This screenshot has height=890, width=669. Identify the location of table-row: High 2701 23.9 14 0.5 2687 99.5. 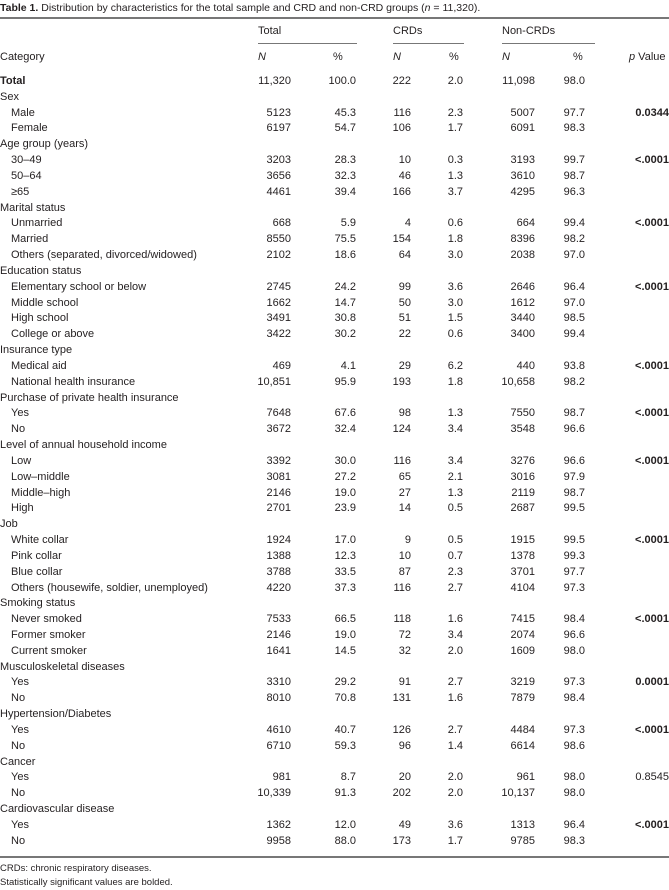
(334, 509).